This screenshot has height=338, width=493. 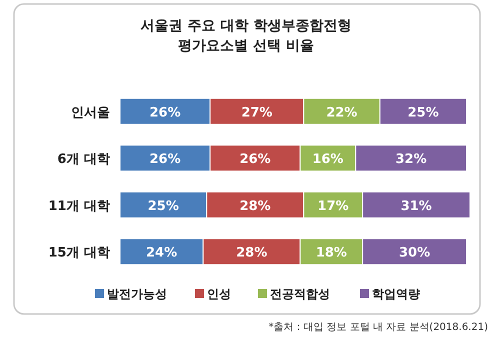 I want to click on y-tick-label: 15개 대학, so click(x=79, y=253).